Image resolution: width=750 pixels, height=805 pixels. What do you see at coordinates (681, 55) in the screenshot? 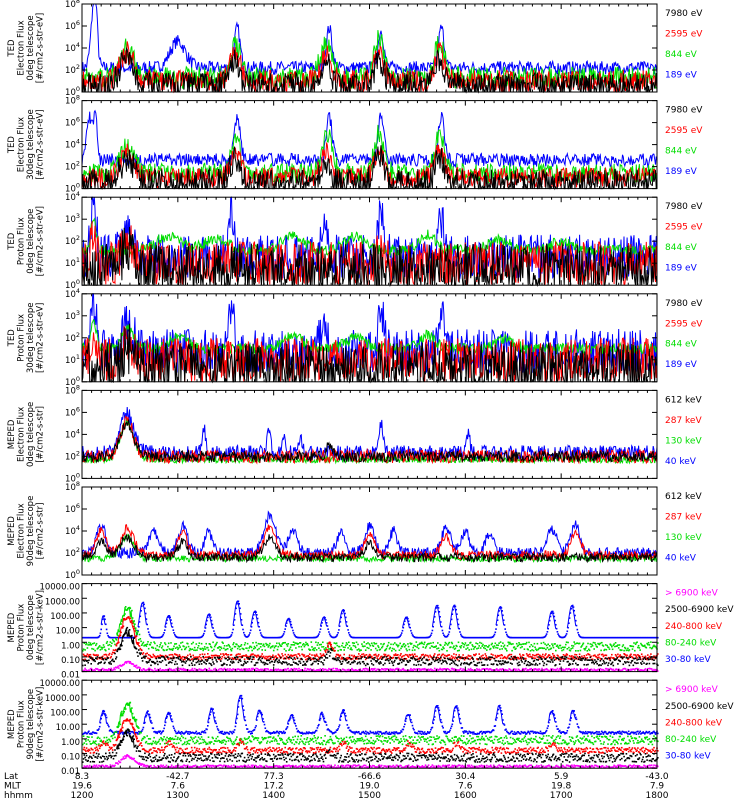
I see `legend-entry: 844 eV` at bounding box center [681, 55].